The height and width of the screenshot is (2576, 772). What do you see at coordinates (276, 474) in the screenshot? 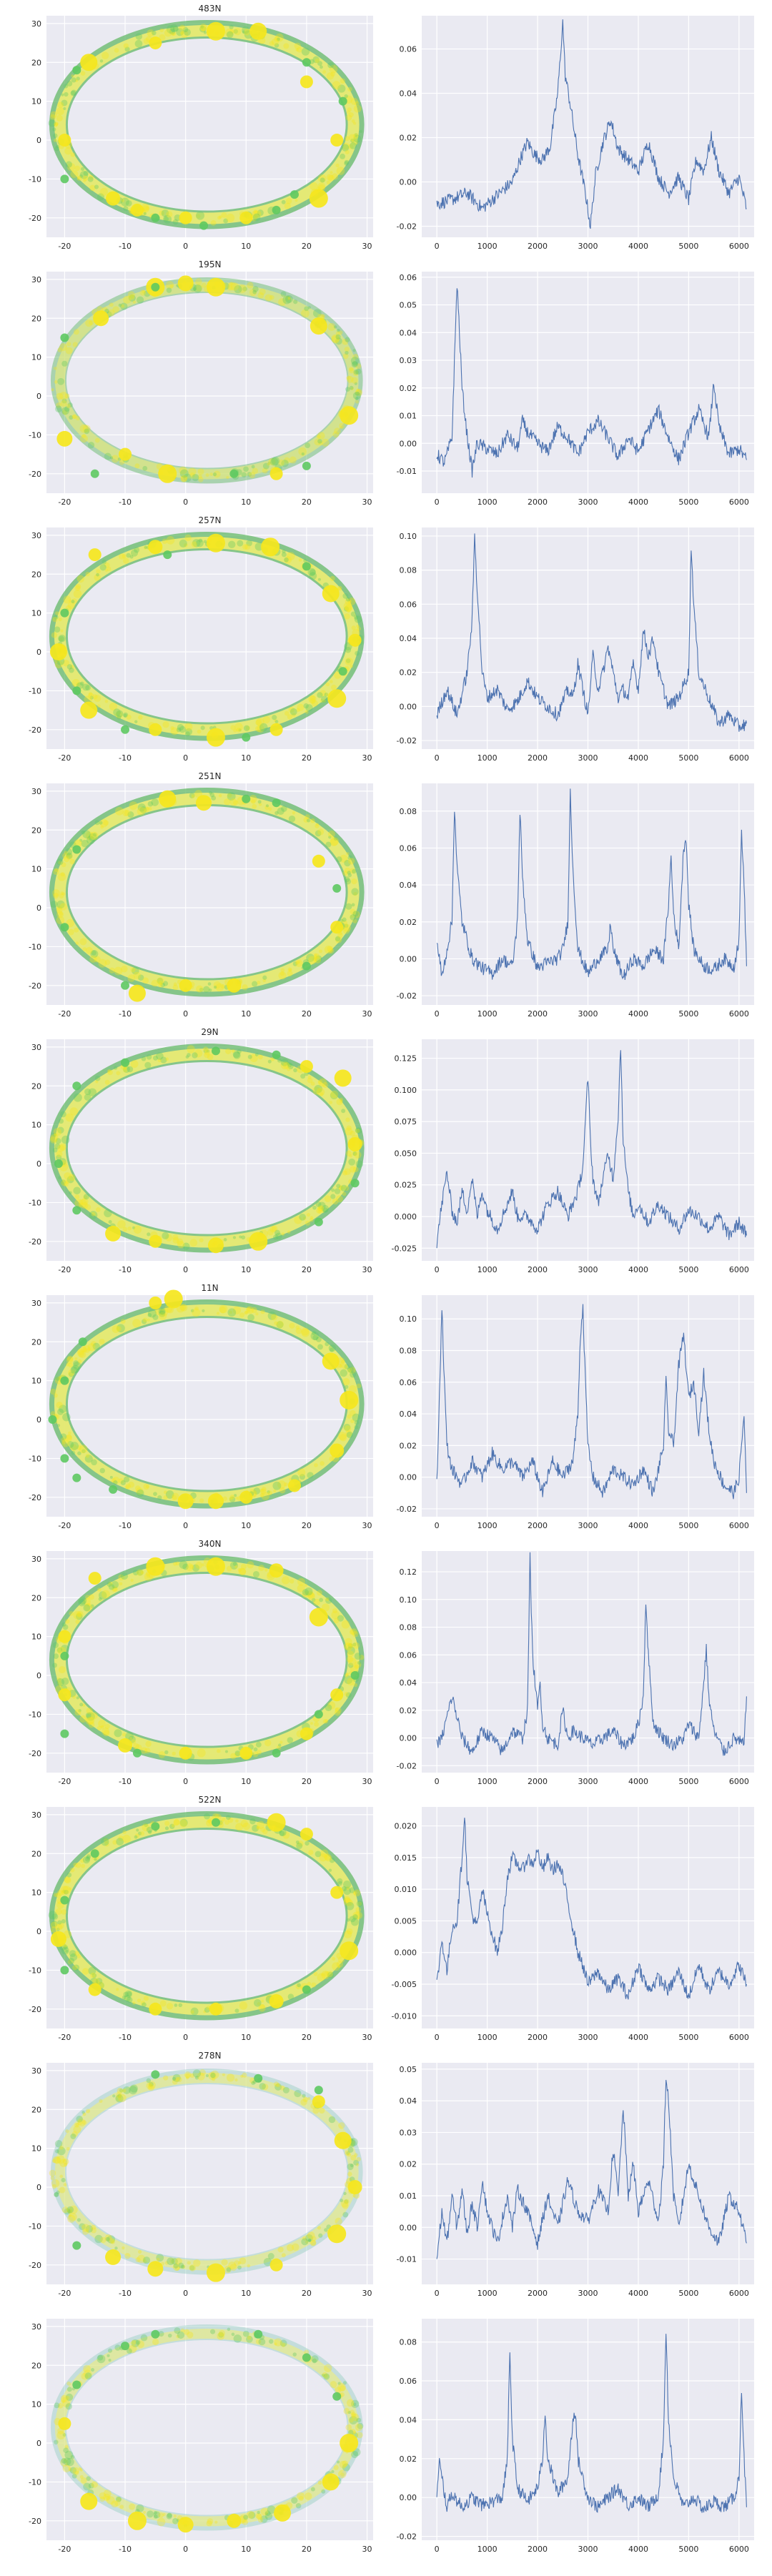
I see `trajectory-blob-yellow` at bounding box center [276, 474].